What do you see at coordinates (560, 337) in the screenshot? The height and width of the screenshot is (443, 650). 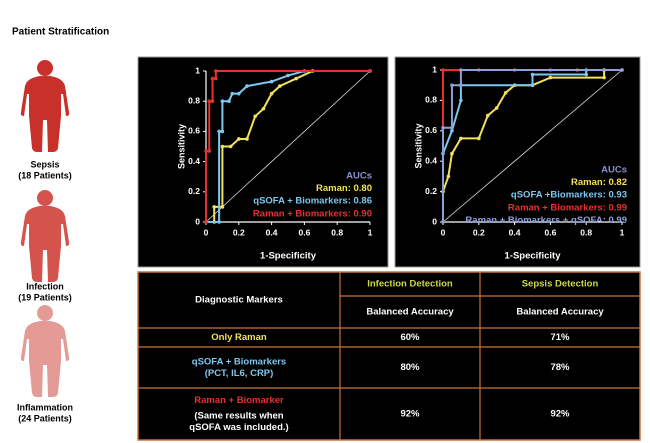 I see `table-cell: 71%` at bounding box center [560, 337].